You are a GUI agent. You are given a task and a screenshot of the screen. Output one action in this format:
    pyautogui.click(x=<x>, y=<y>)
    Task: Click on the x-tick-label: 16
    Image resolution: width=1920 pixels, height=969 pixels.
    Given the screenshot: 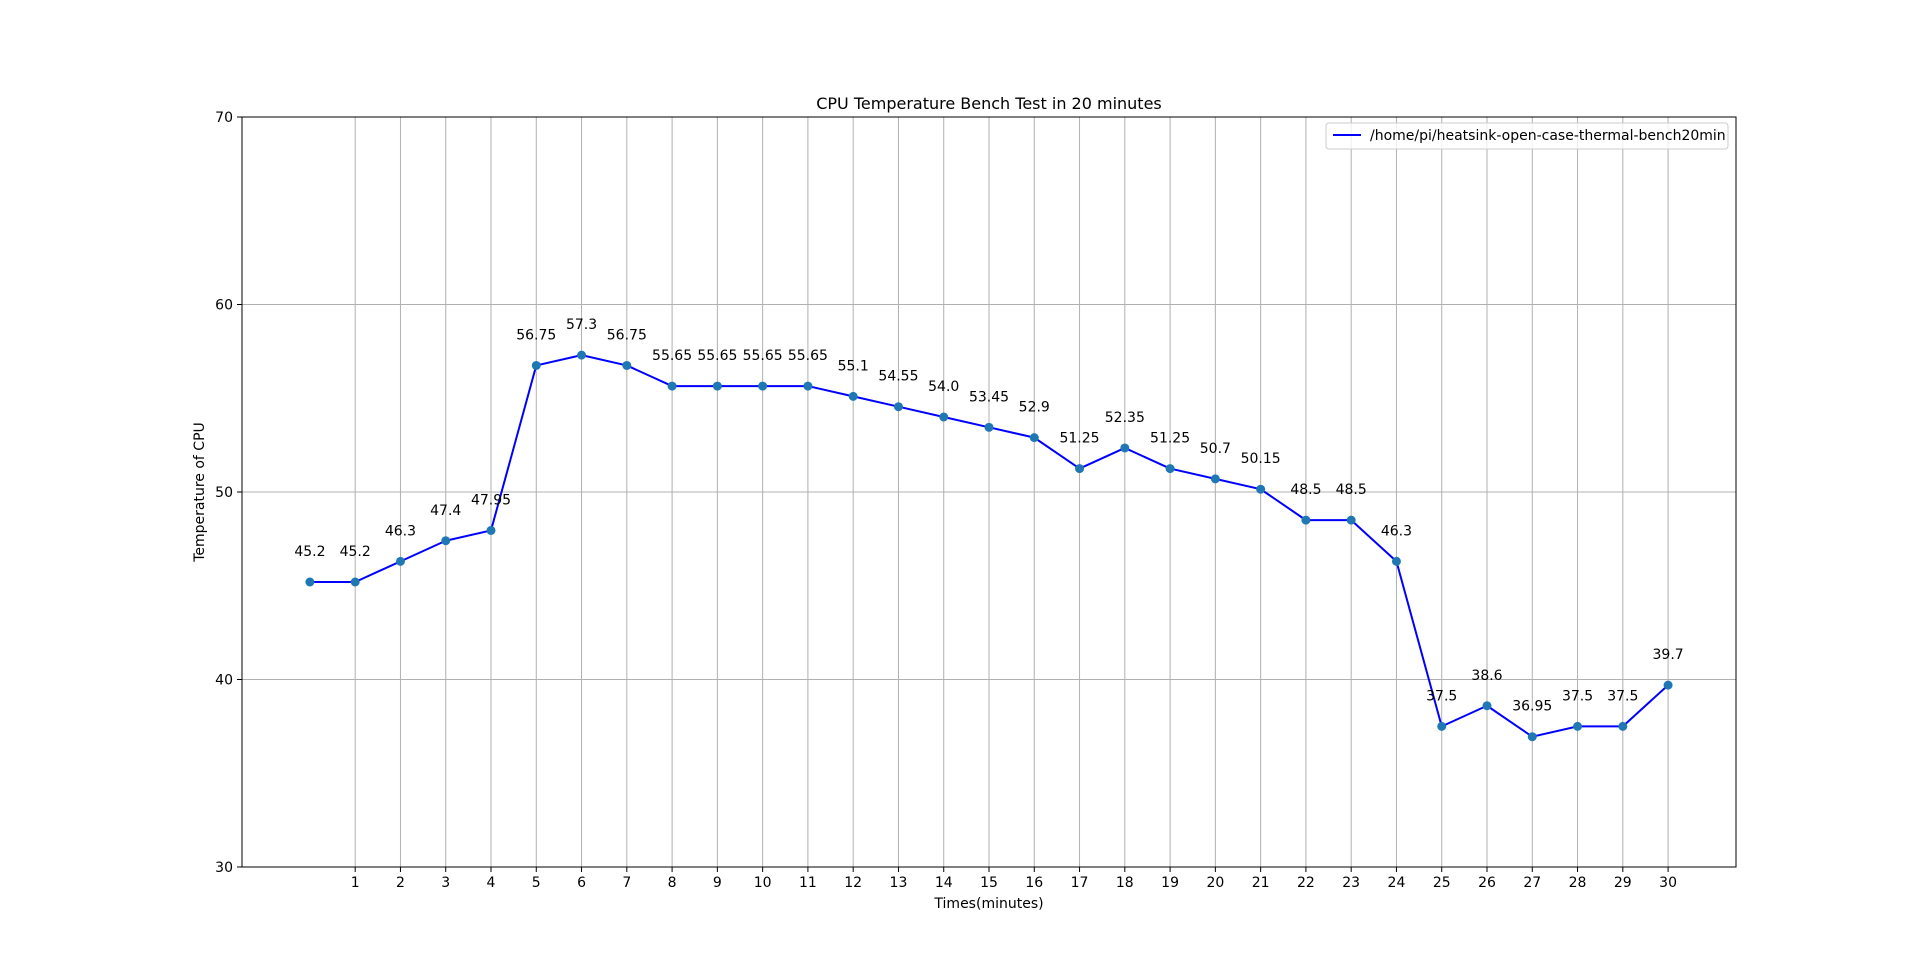 What is the action you would take?
    pyautogui.click(x=1034, y=883)
    